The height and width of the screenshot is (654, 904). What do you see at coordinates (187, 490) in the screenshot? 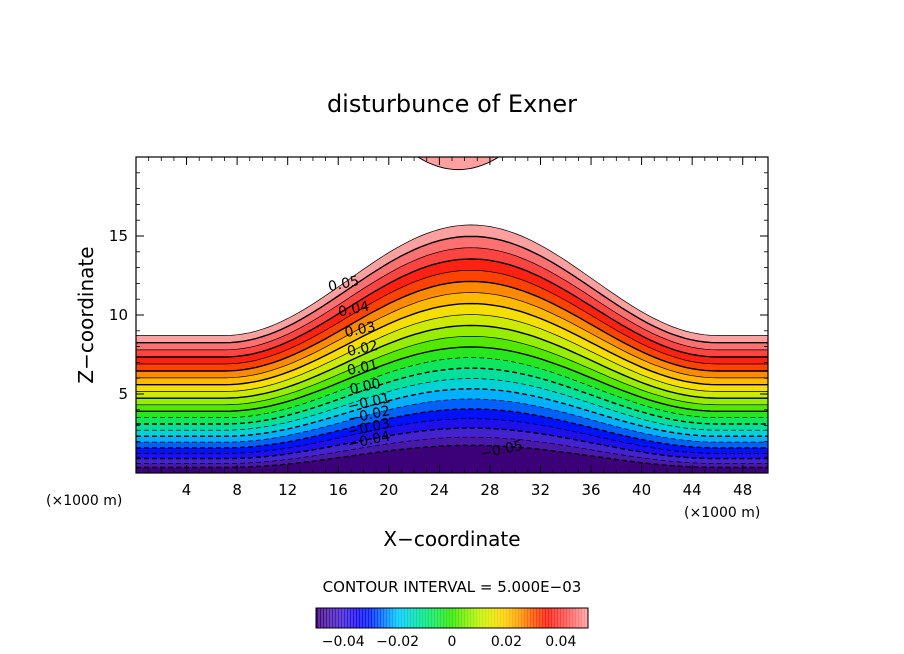
I see `x-tick-label: 4` at bounding box center [187, 490].